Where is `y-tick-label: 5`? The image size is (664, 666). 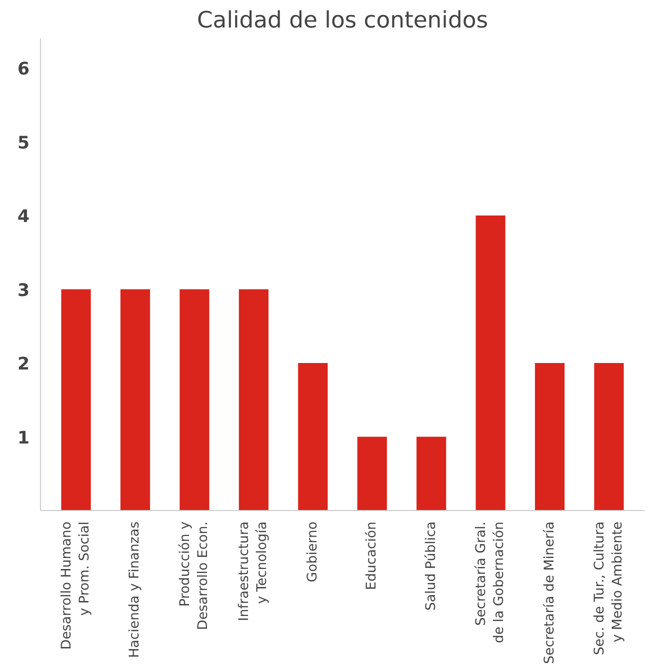 y-tick-label: 5 is located at coordinates (23, 143).